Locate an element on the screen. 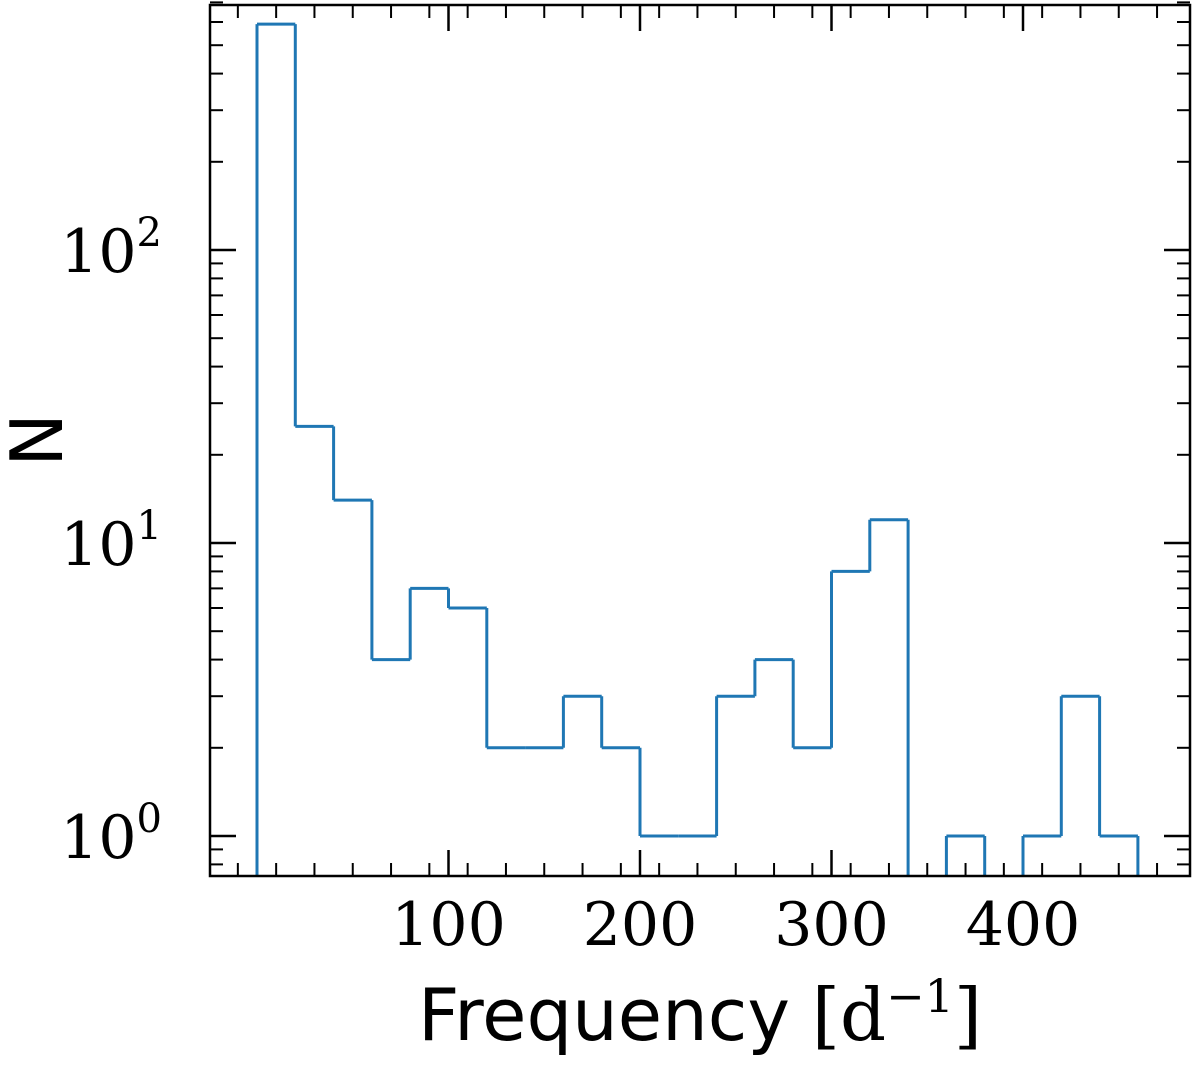 This screenshot has height=1073, width=1200. y-tick-labels: 10⁰ 10¹ 10² is located at coordinates (111, 541).